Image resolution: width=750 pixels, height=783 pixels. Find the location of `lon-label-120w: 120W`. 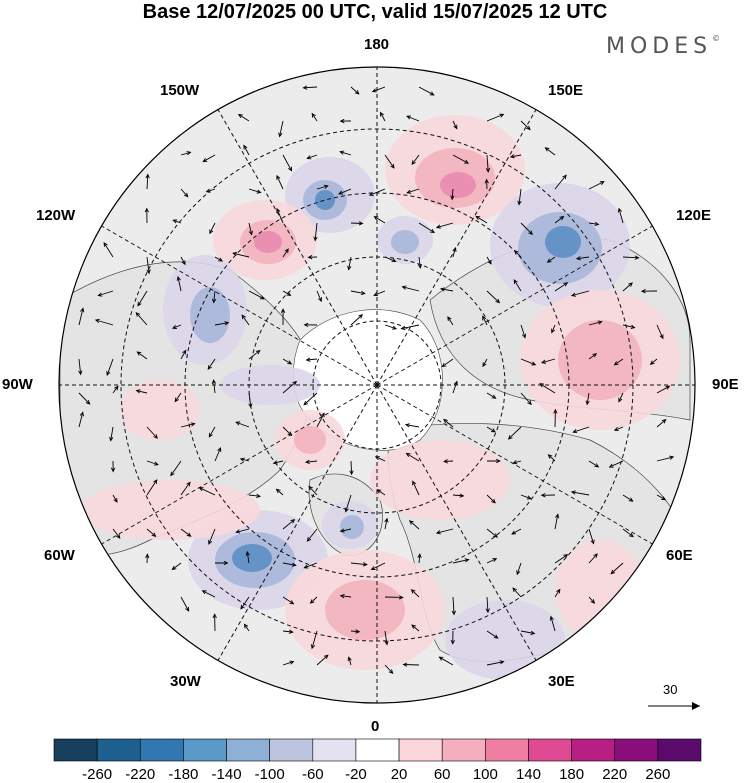

lon-label-120w: 120W is located at coordinates (56, 215).